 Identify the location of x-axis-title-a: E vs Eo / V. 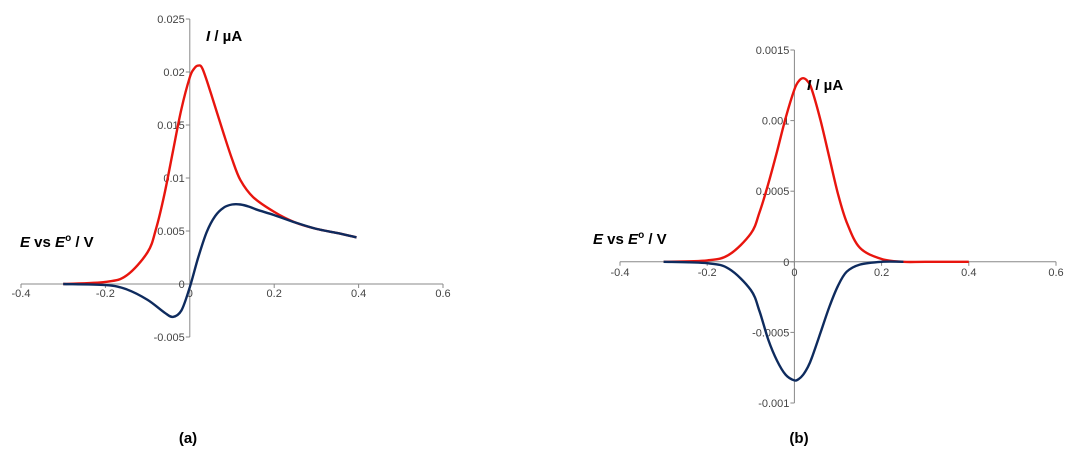
(57, 242).